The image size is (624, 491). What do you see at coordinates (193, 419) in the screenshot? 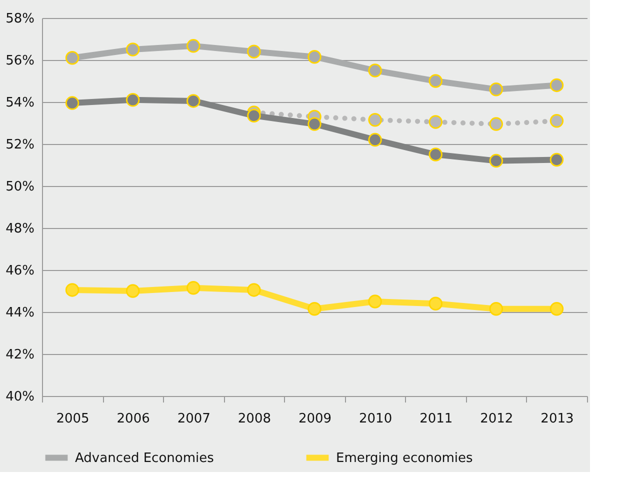
I see `x-tick-label: 2007` at bounding box center [193, 419].